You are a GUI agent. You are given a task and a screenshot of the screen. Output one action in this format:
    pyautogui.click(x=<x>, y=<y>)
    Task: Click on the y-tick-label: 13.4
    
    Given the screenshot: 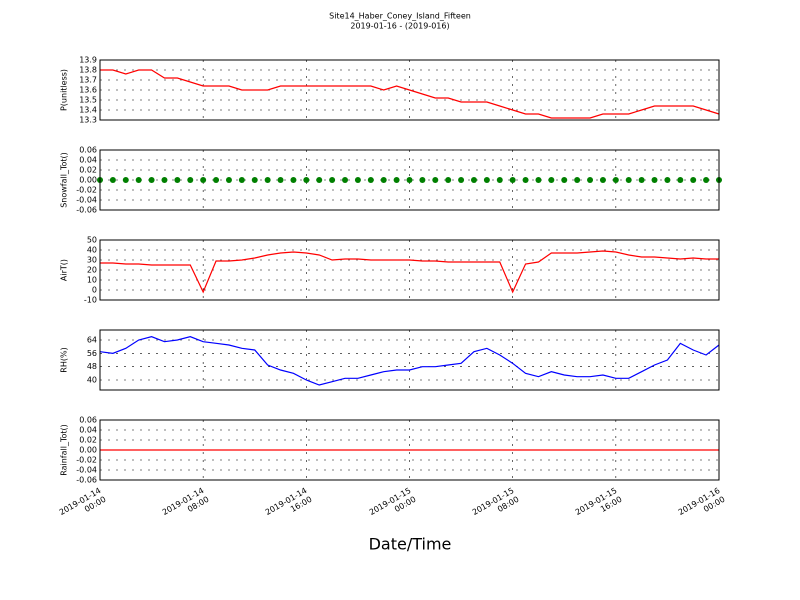 What is the action you would take?
    pyautogui.click(x=88, y=110)
    